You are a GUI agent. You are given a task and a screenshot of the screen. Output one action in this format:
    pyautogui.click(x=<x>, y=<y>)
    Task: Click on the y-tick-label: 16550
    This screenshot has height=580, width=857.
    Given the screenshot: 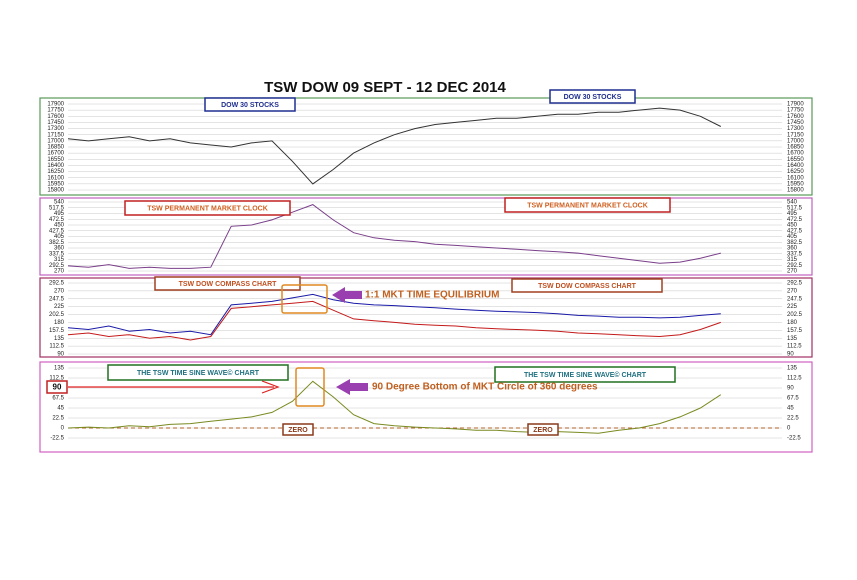 What is the action you would take?
    pyautogui.click(x=55, y=160)
    